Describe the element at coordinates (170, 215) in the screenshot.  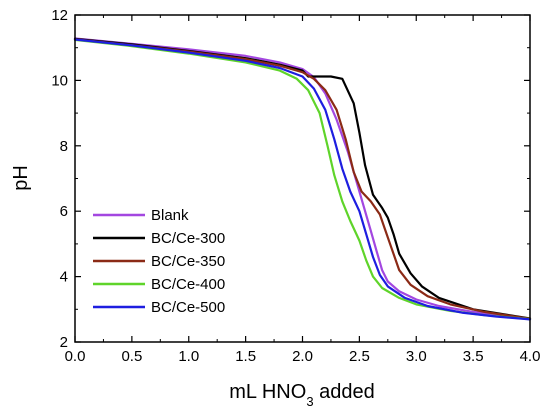
I see `legend-label-0: Blank` at that location.